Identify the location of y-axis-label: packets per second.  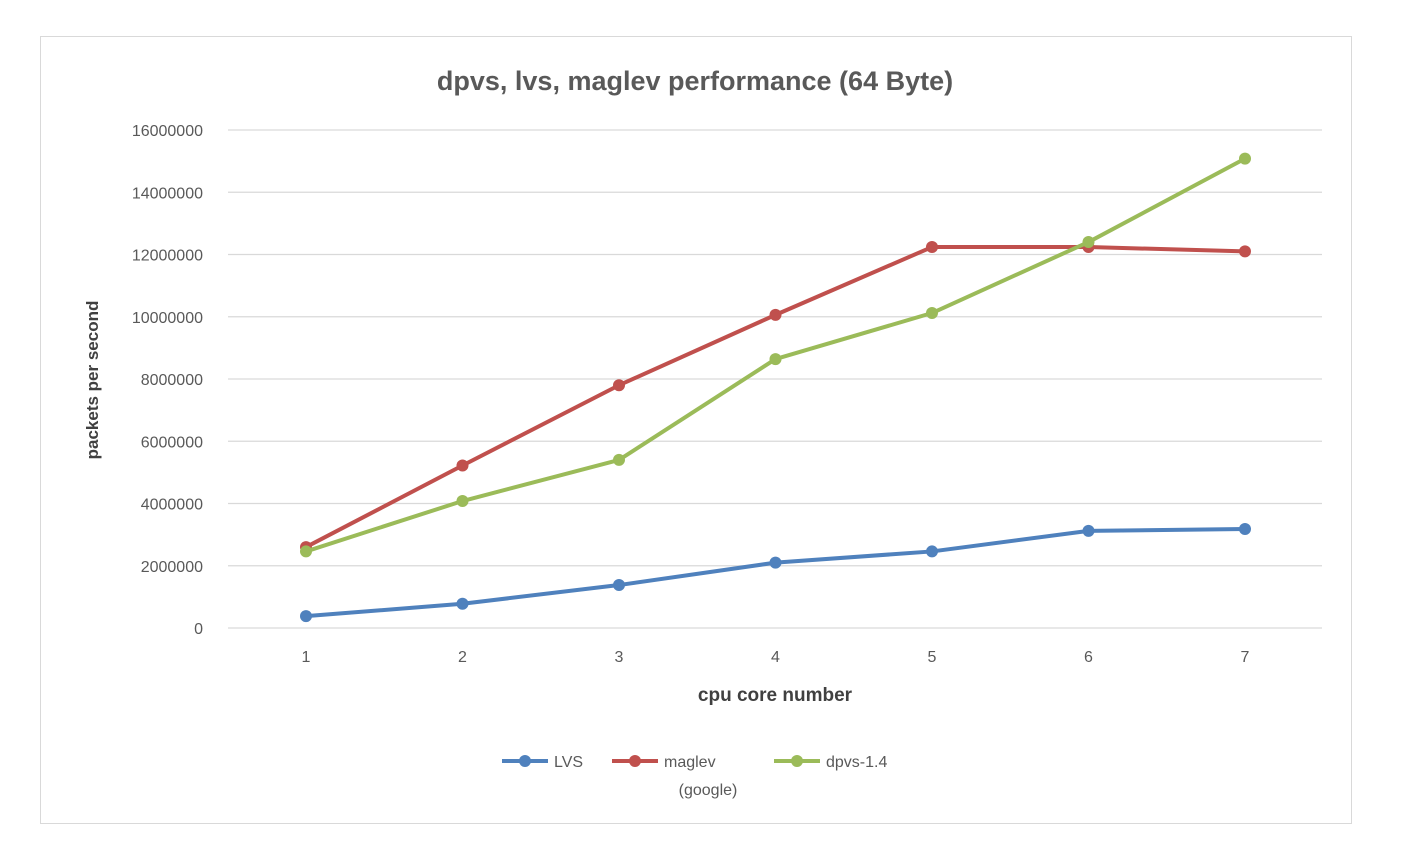
(92, 380).